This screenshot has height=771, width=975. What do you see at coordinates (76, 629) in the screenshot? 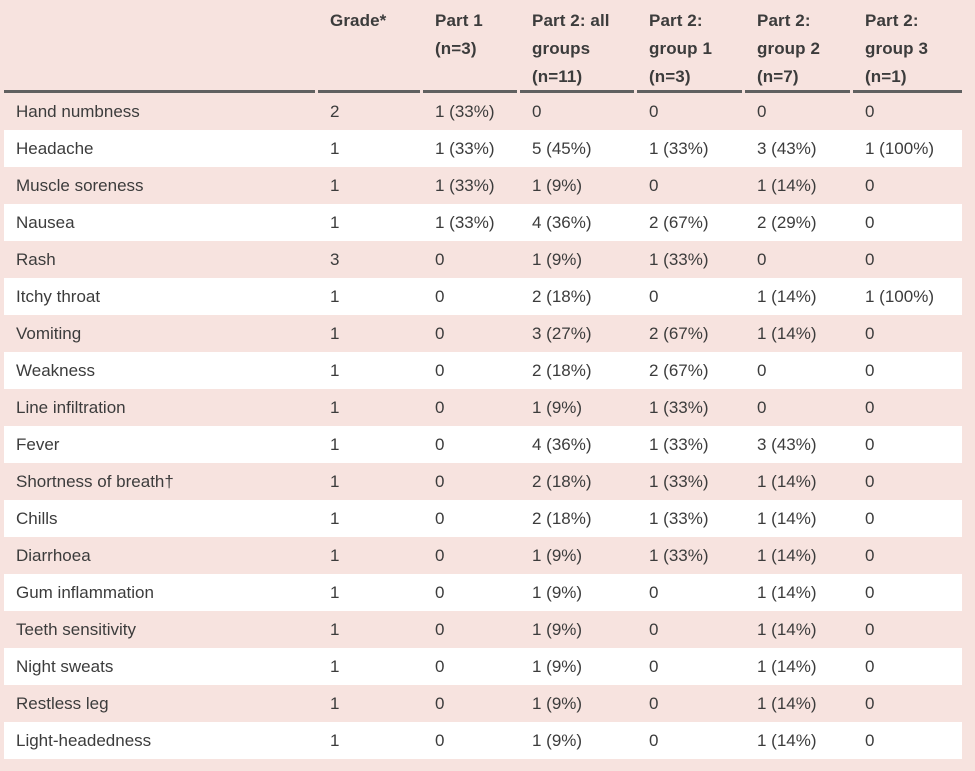
I see `row-label: Teeth sensitivity` at bounding box center [76, 629].